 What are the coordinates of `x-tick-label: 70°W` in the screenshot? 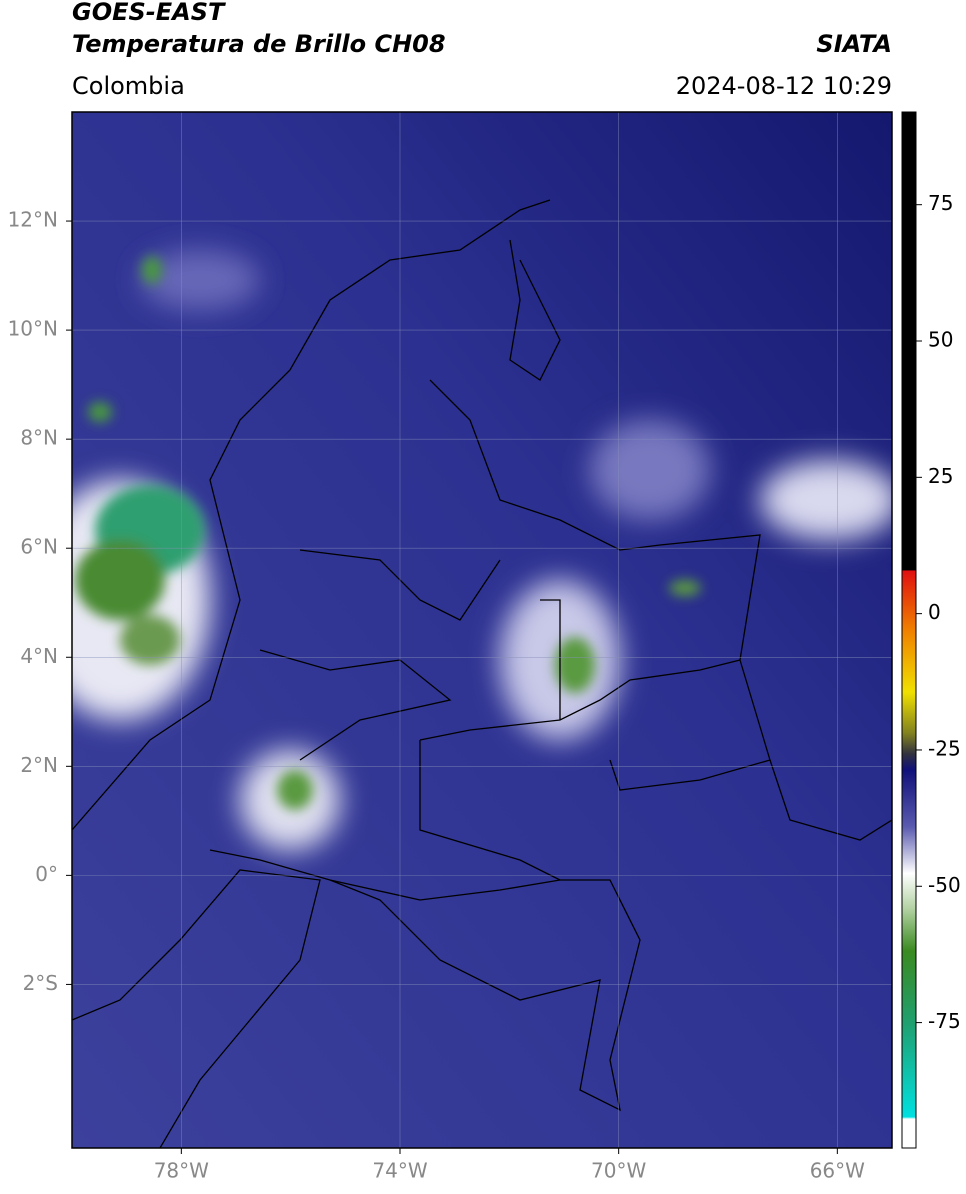 It's located at (618, 1171).